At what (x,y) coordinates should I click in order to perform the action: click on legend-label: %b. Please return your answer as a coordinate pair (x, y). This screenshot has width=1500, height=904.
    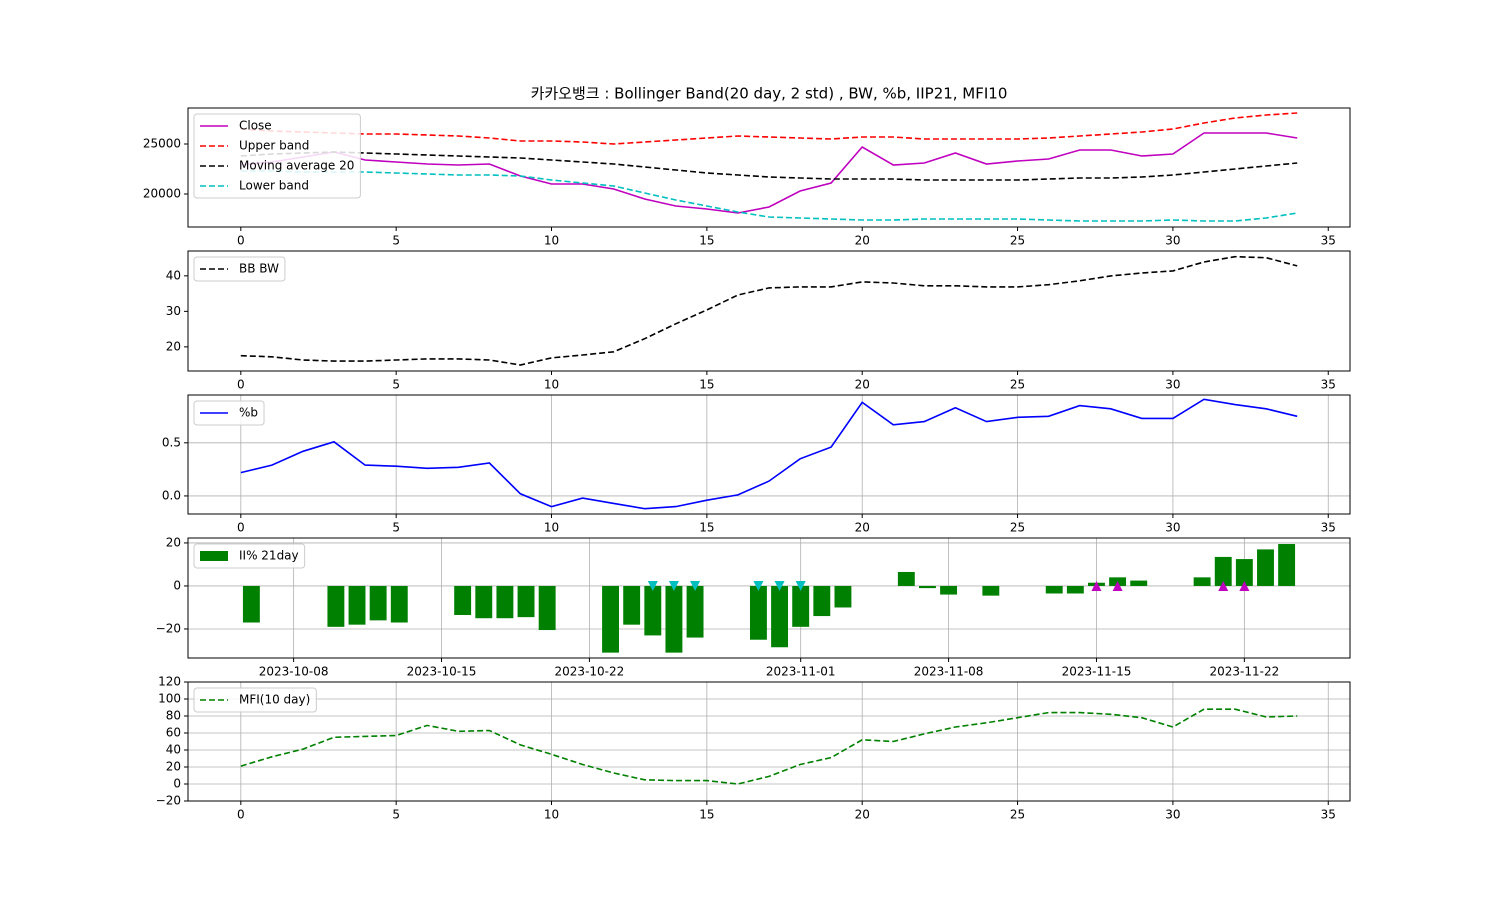
    Looking at the image, I should click on (248, 413).